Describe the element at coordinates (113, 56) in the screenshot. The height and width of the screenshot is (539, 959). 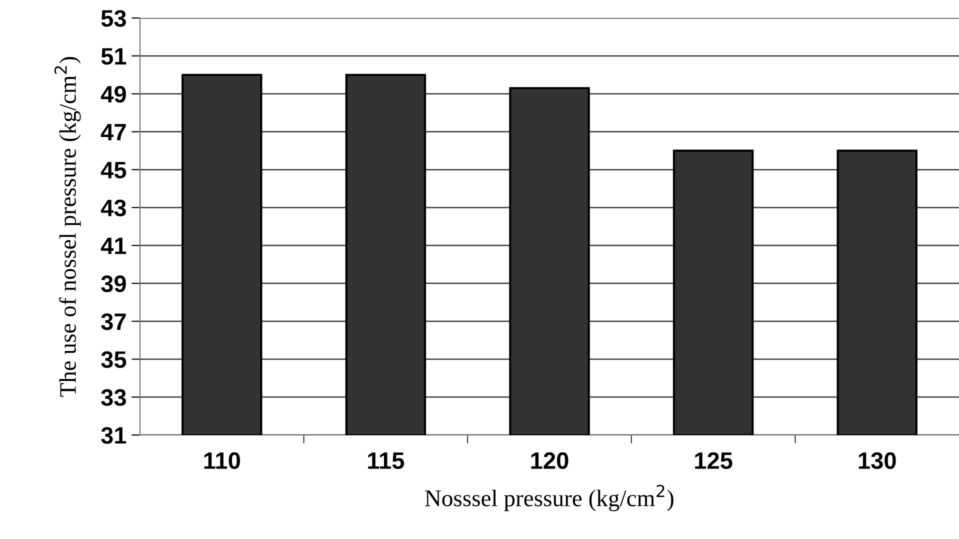
I see `y-tick-label: 51` at that location.